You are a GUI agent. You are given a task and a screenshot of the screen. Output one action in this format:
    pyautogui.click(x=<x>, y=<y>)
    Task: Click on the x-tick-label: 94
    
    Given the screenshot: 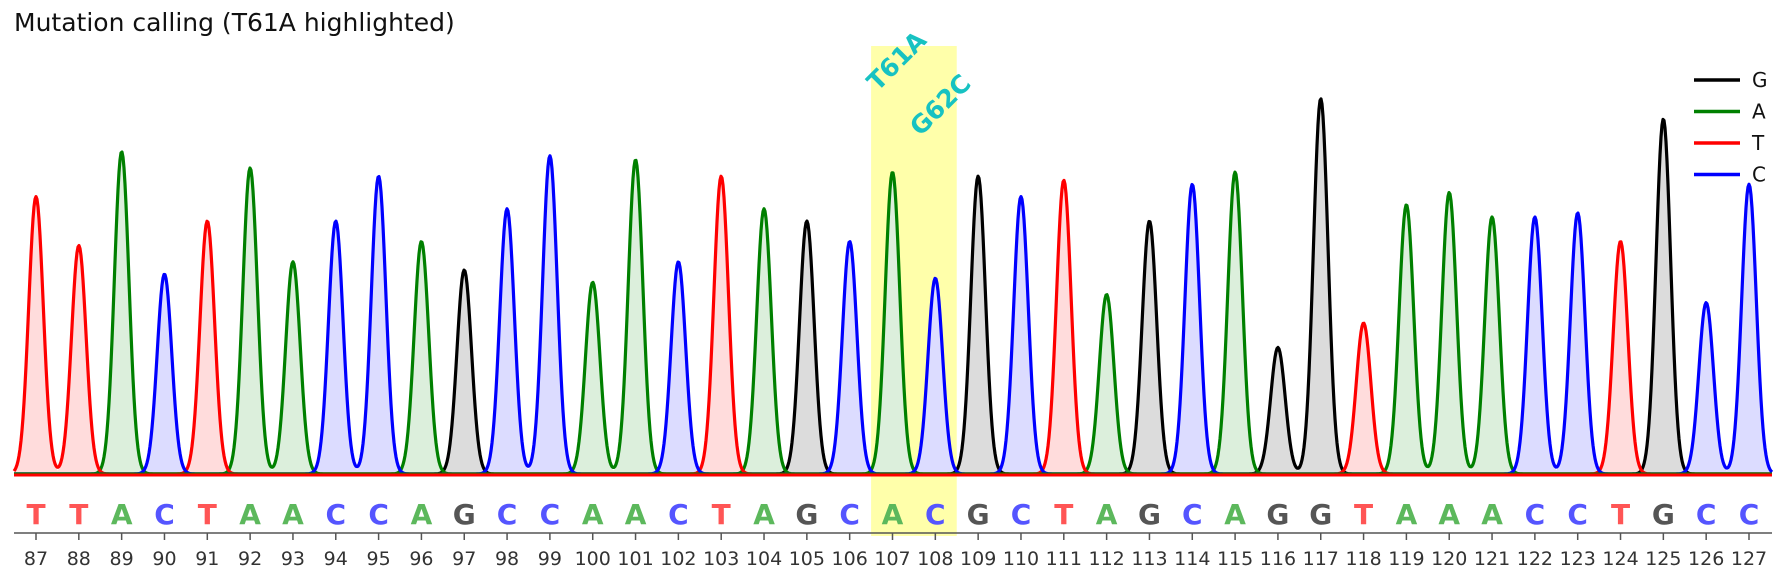 What is the action you would take?
    pyautogui.click(x=336, y=559)
    